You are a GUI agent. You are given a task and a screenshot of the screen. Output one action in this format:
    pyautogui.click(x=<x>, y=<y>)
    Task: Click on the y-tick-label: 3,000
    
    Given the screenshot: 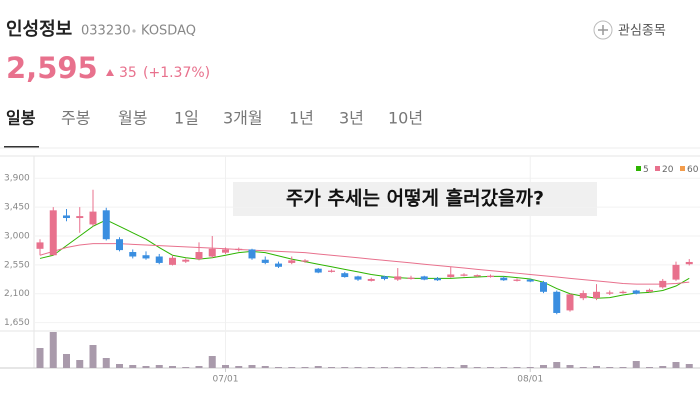 What is the action you would take?
    pyautogui.click(x=17, y=236)
    